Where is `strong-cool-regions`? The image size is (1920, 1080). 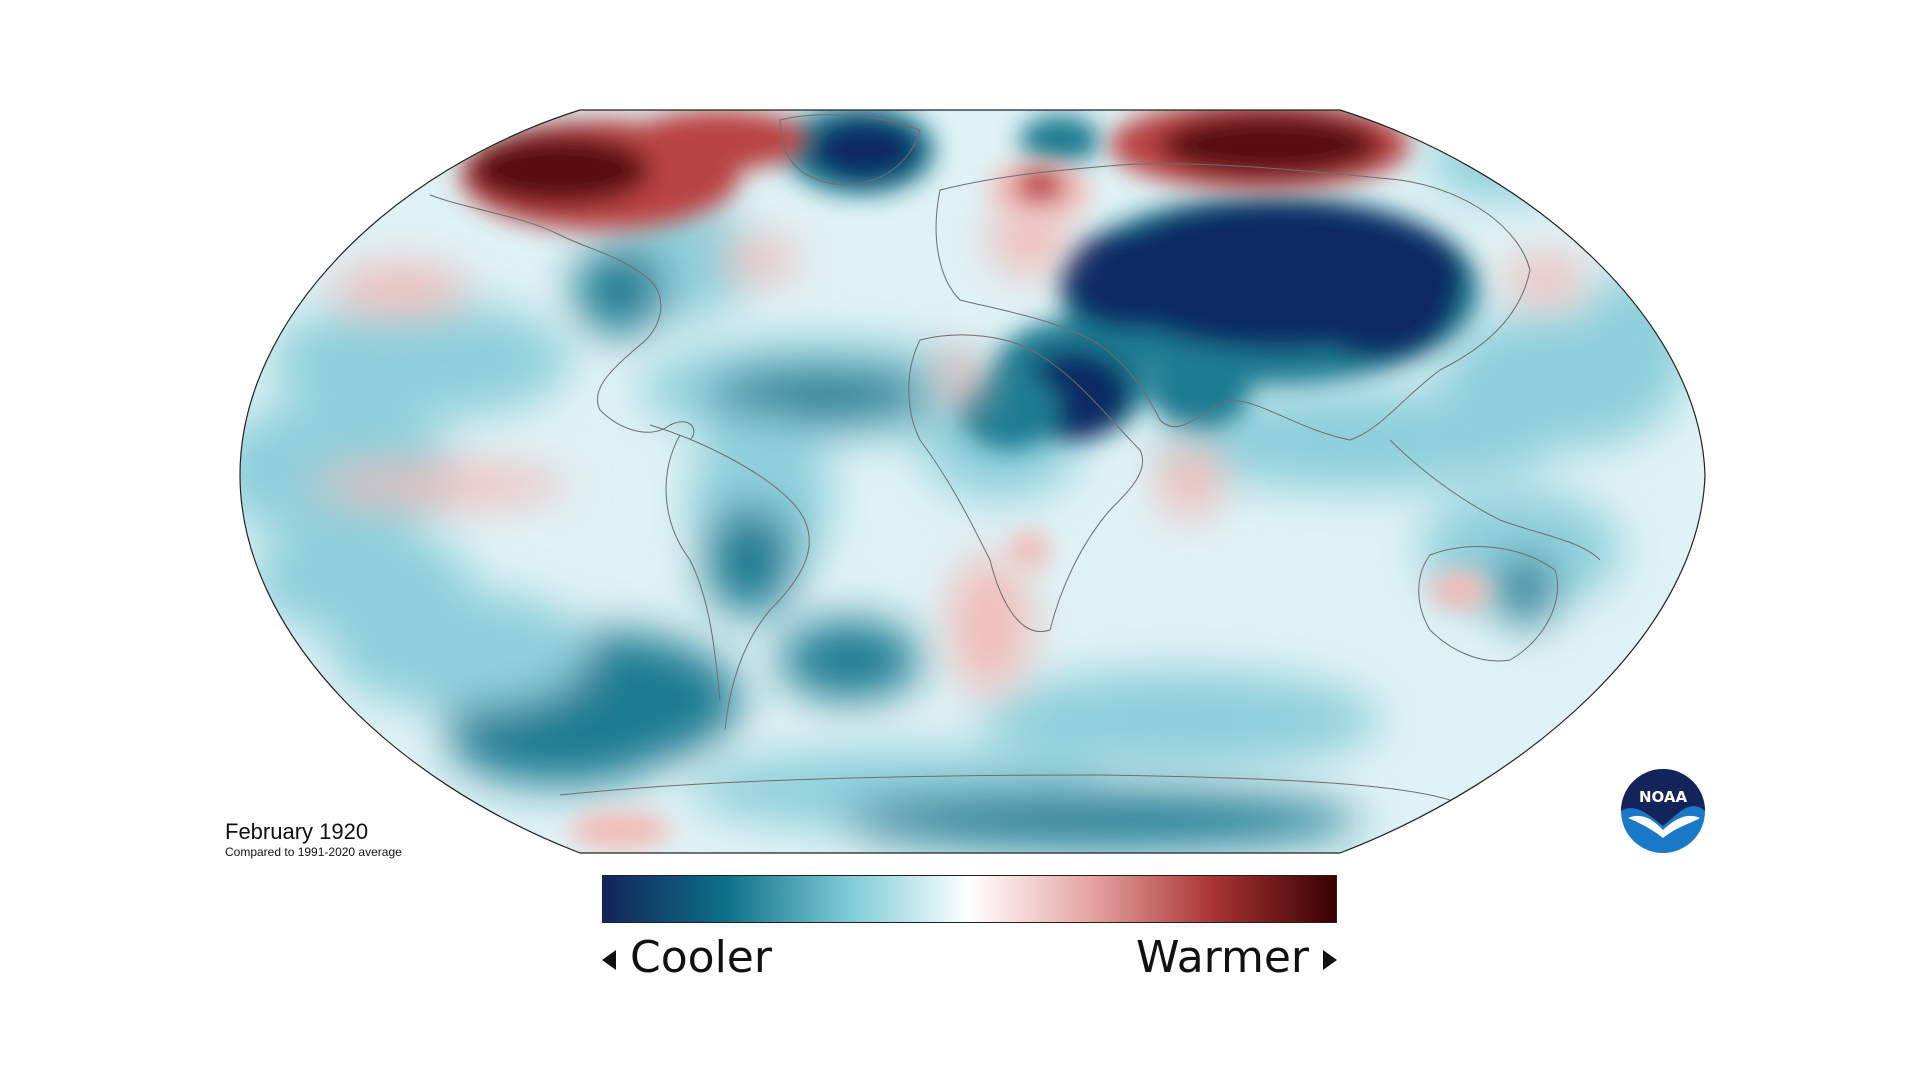 strong-cool-regions is located at coordinates (1132, 280).